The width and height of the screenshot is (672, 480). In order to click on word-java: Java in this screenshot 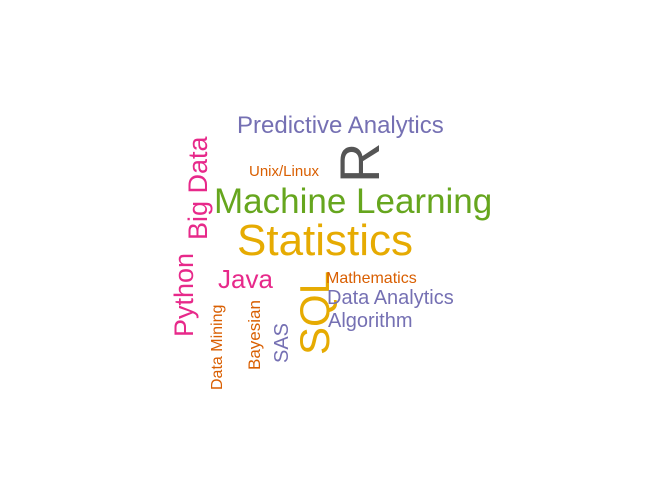, I will do `click(245, 279)`.